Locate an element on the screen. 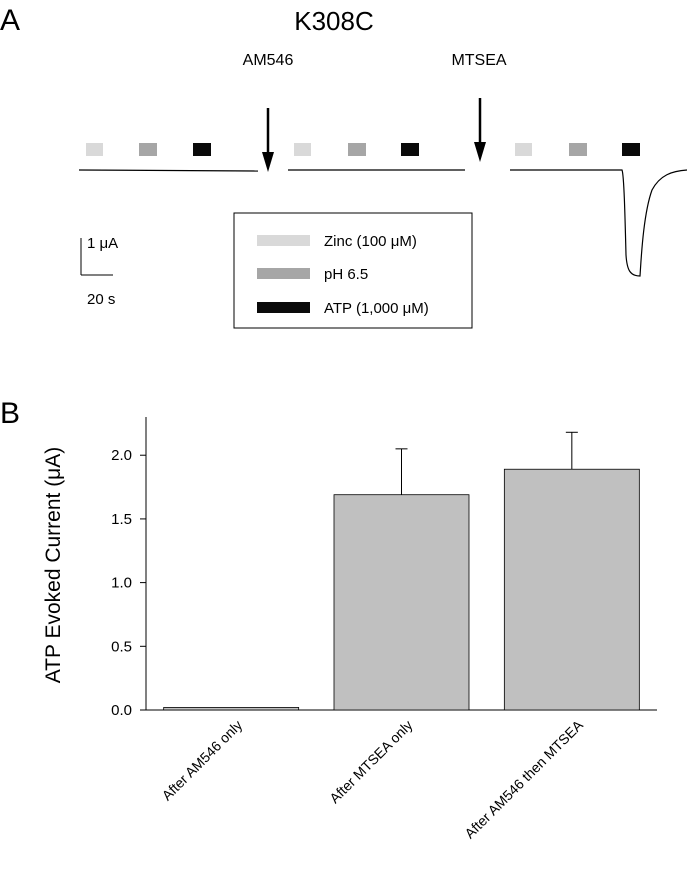 This screenshot has width=687, height=881. scale-current-label: 1 μA is located at coordinates (102, 243).